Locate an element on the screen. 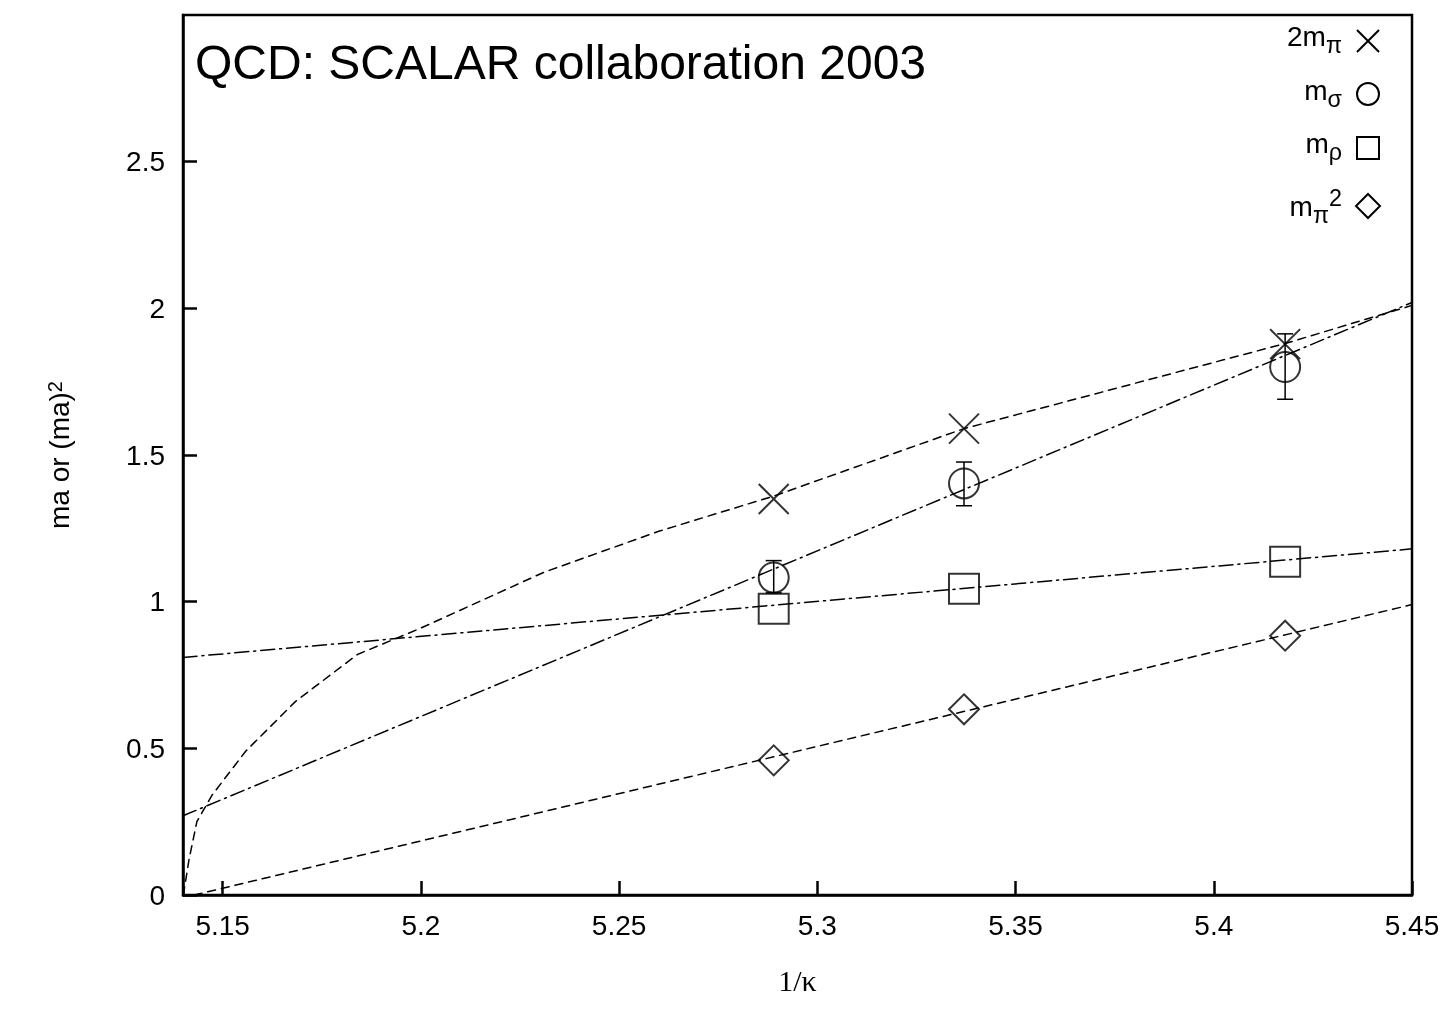  x-tick-label: 5.3 is located at coordinates (817, 925).